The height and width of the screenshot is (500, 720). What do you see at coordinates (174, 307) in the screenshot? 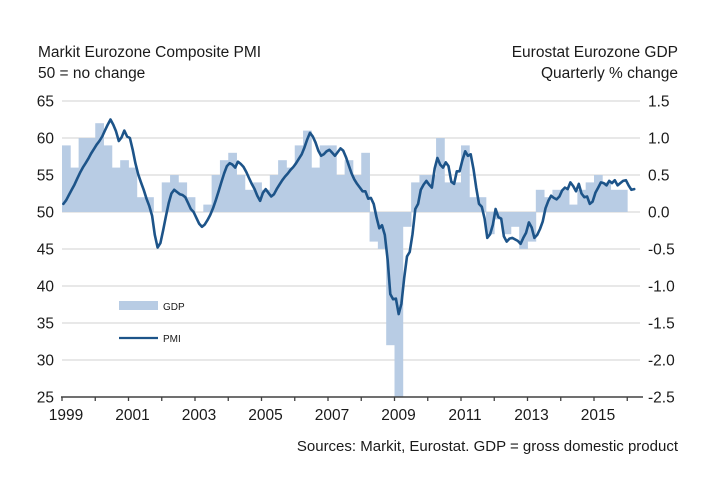
I see `legend-gdp-label: GDP` at bounding box center [174, 307].